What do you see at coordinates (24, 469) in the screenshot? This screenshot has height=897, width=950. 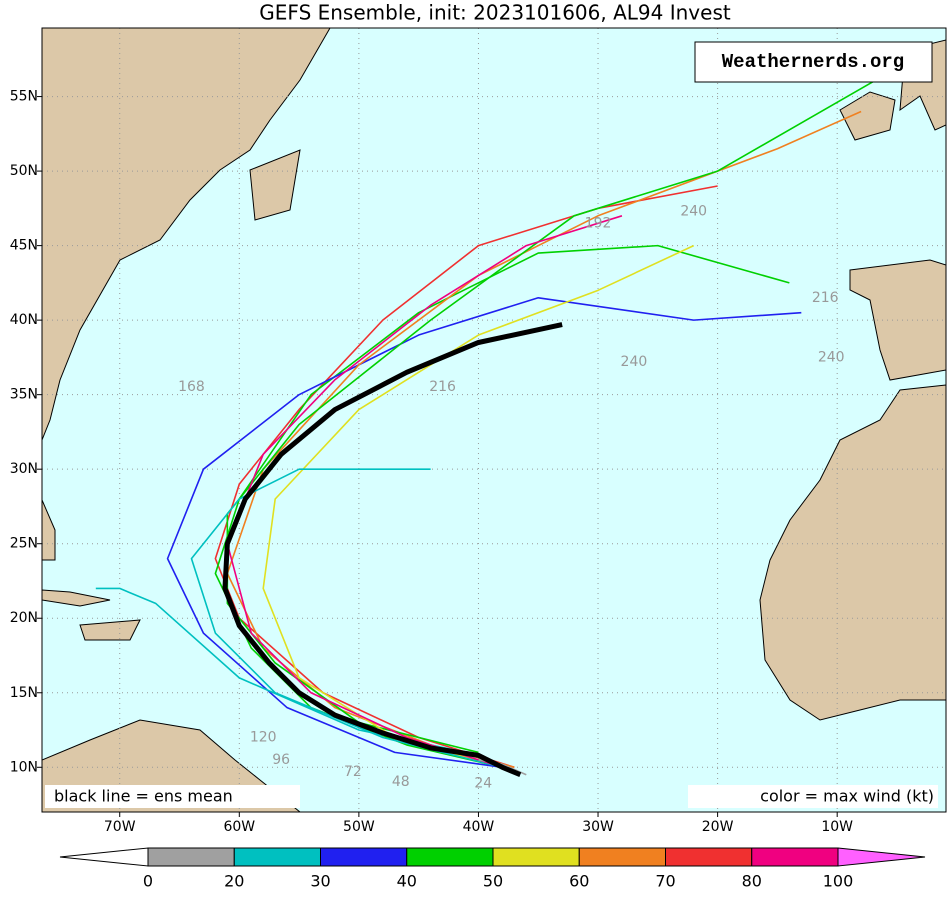 I see `y-tick-label: 30N` at bounding box center [24, 469].